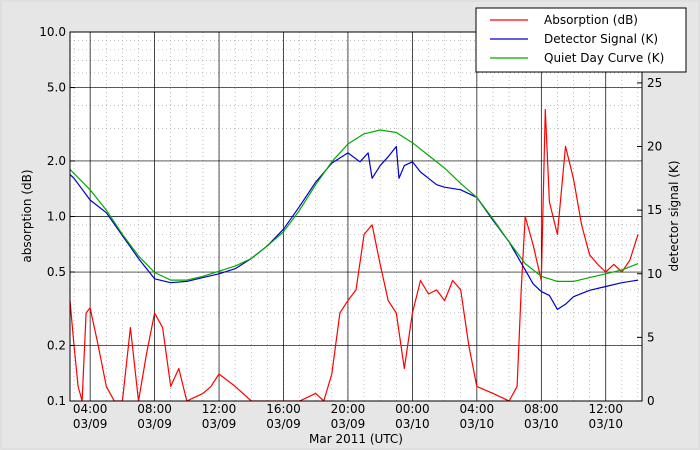 The width and height of the screenshot is (700, 450). What do you see at coordinates (412, 416) in the screenshot?
I see `x-tick-label: 00:00 03/10` at bounding box center [412, 416].